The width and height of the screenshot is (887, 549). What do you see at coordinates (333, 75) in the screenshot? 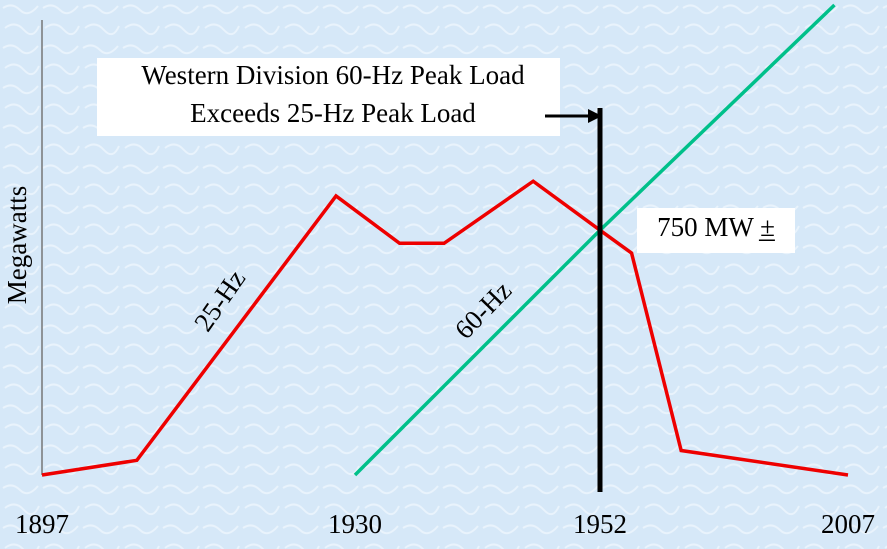
I see `annotation-line: Western Division 60-Hz Peak Load` at bounding box center [333, 75].